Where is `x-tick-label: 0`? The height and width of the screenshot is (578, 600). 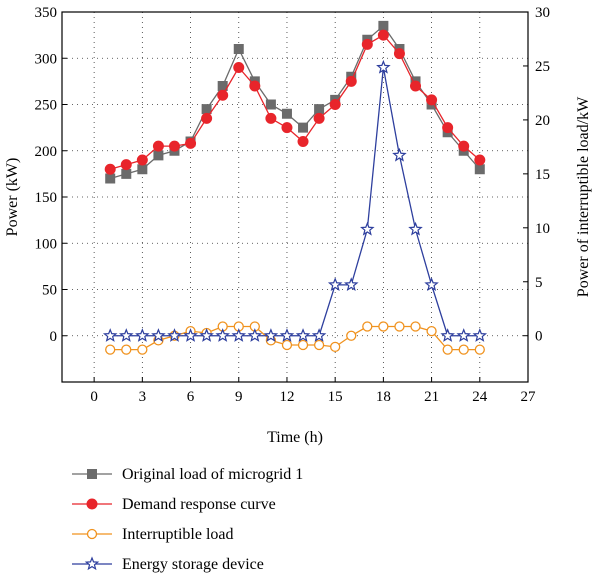
x-tick-label: 0 is located at coordinates (94, 397).